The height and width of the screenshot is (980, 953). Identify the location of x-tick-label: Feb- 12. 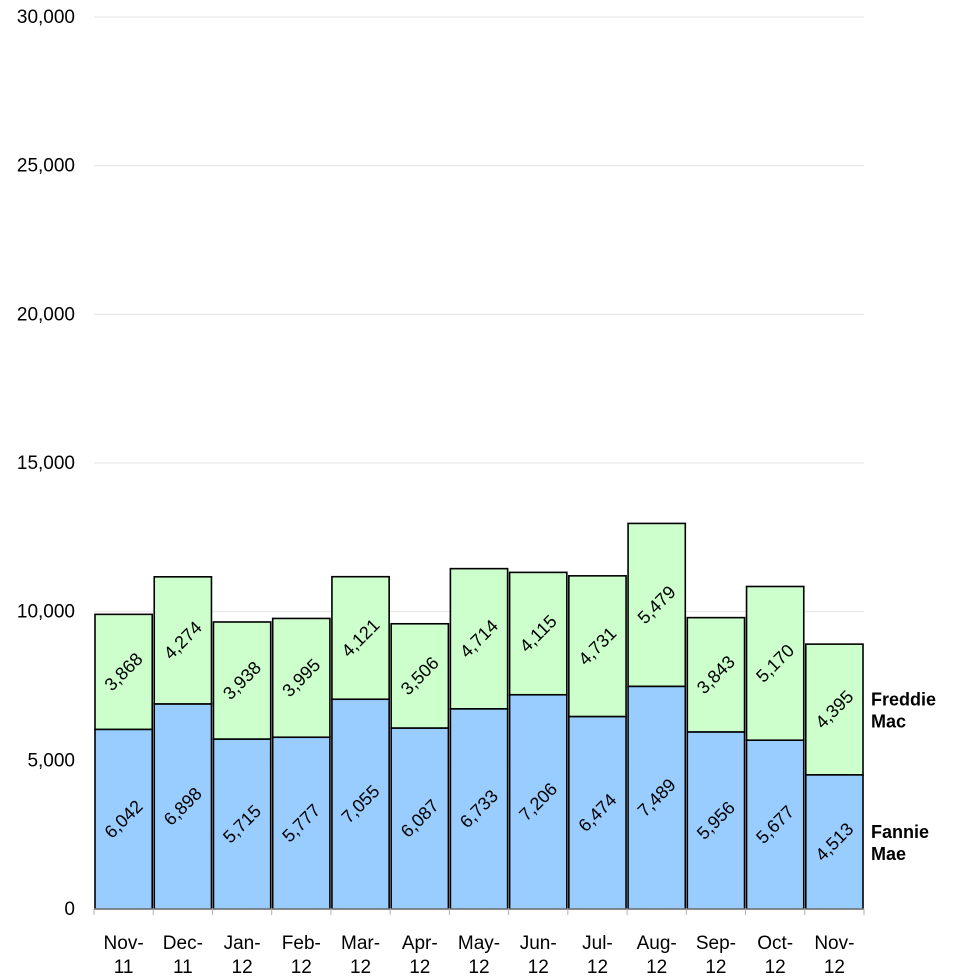
(301, 955).